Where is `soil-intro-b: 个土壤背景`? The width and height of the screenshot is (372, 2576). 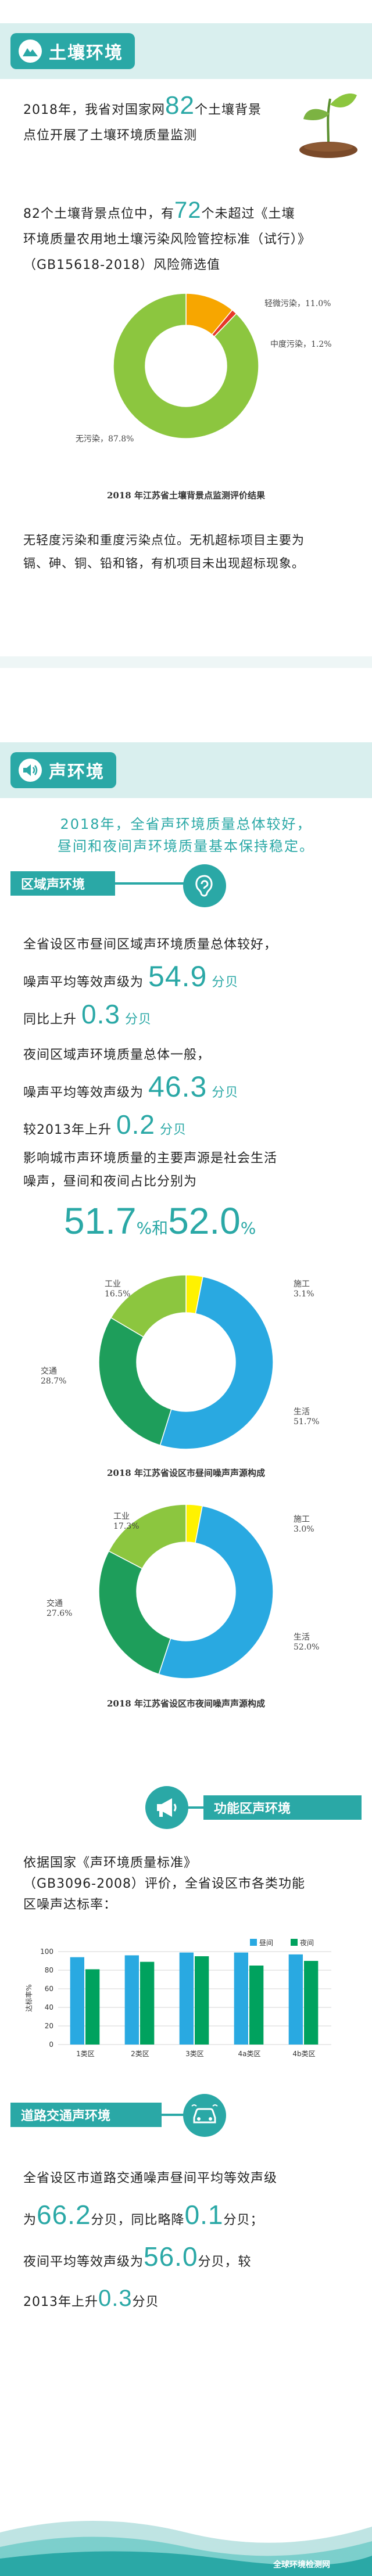
soil-intro-b: 个土壤背景 is located at coordinates (228, 110).